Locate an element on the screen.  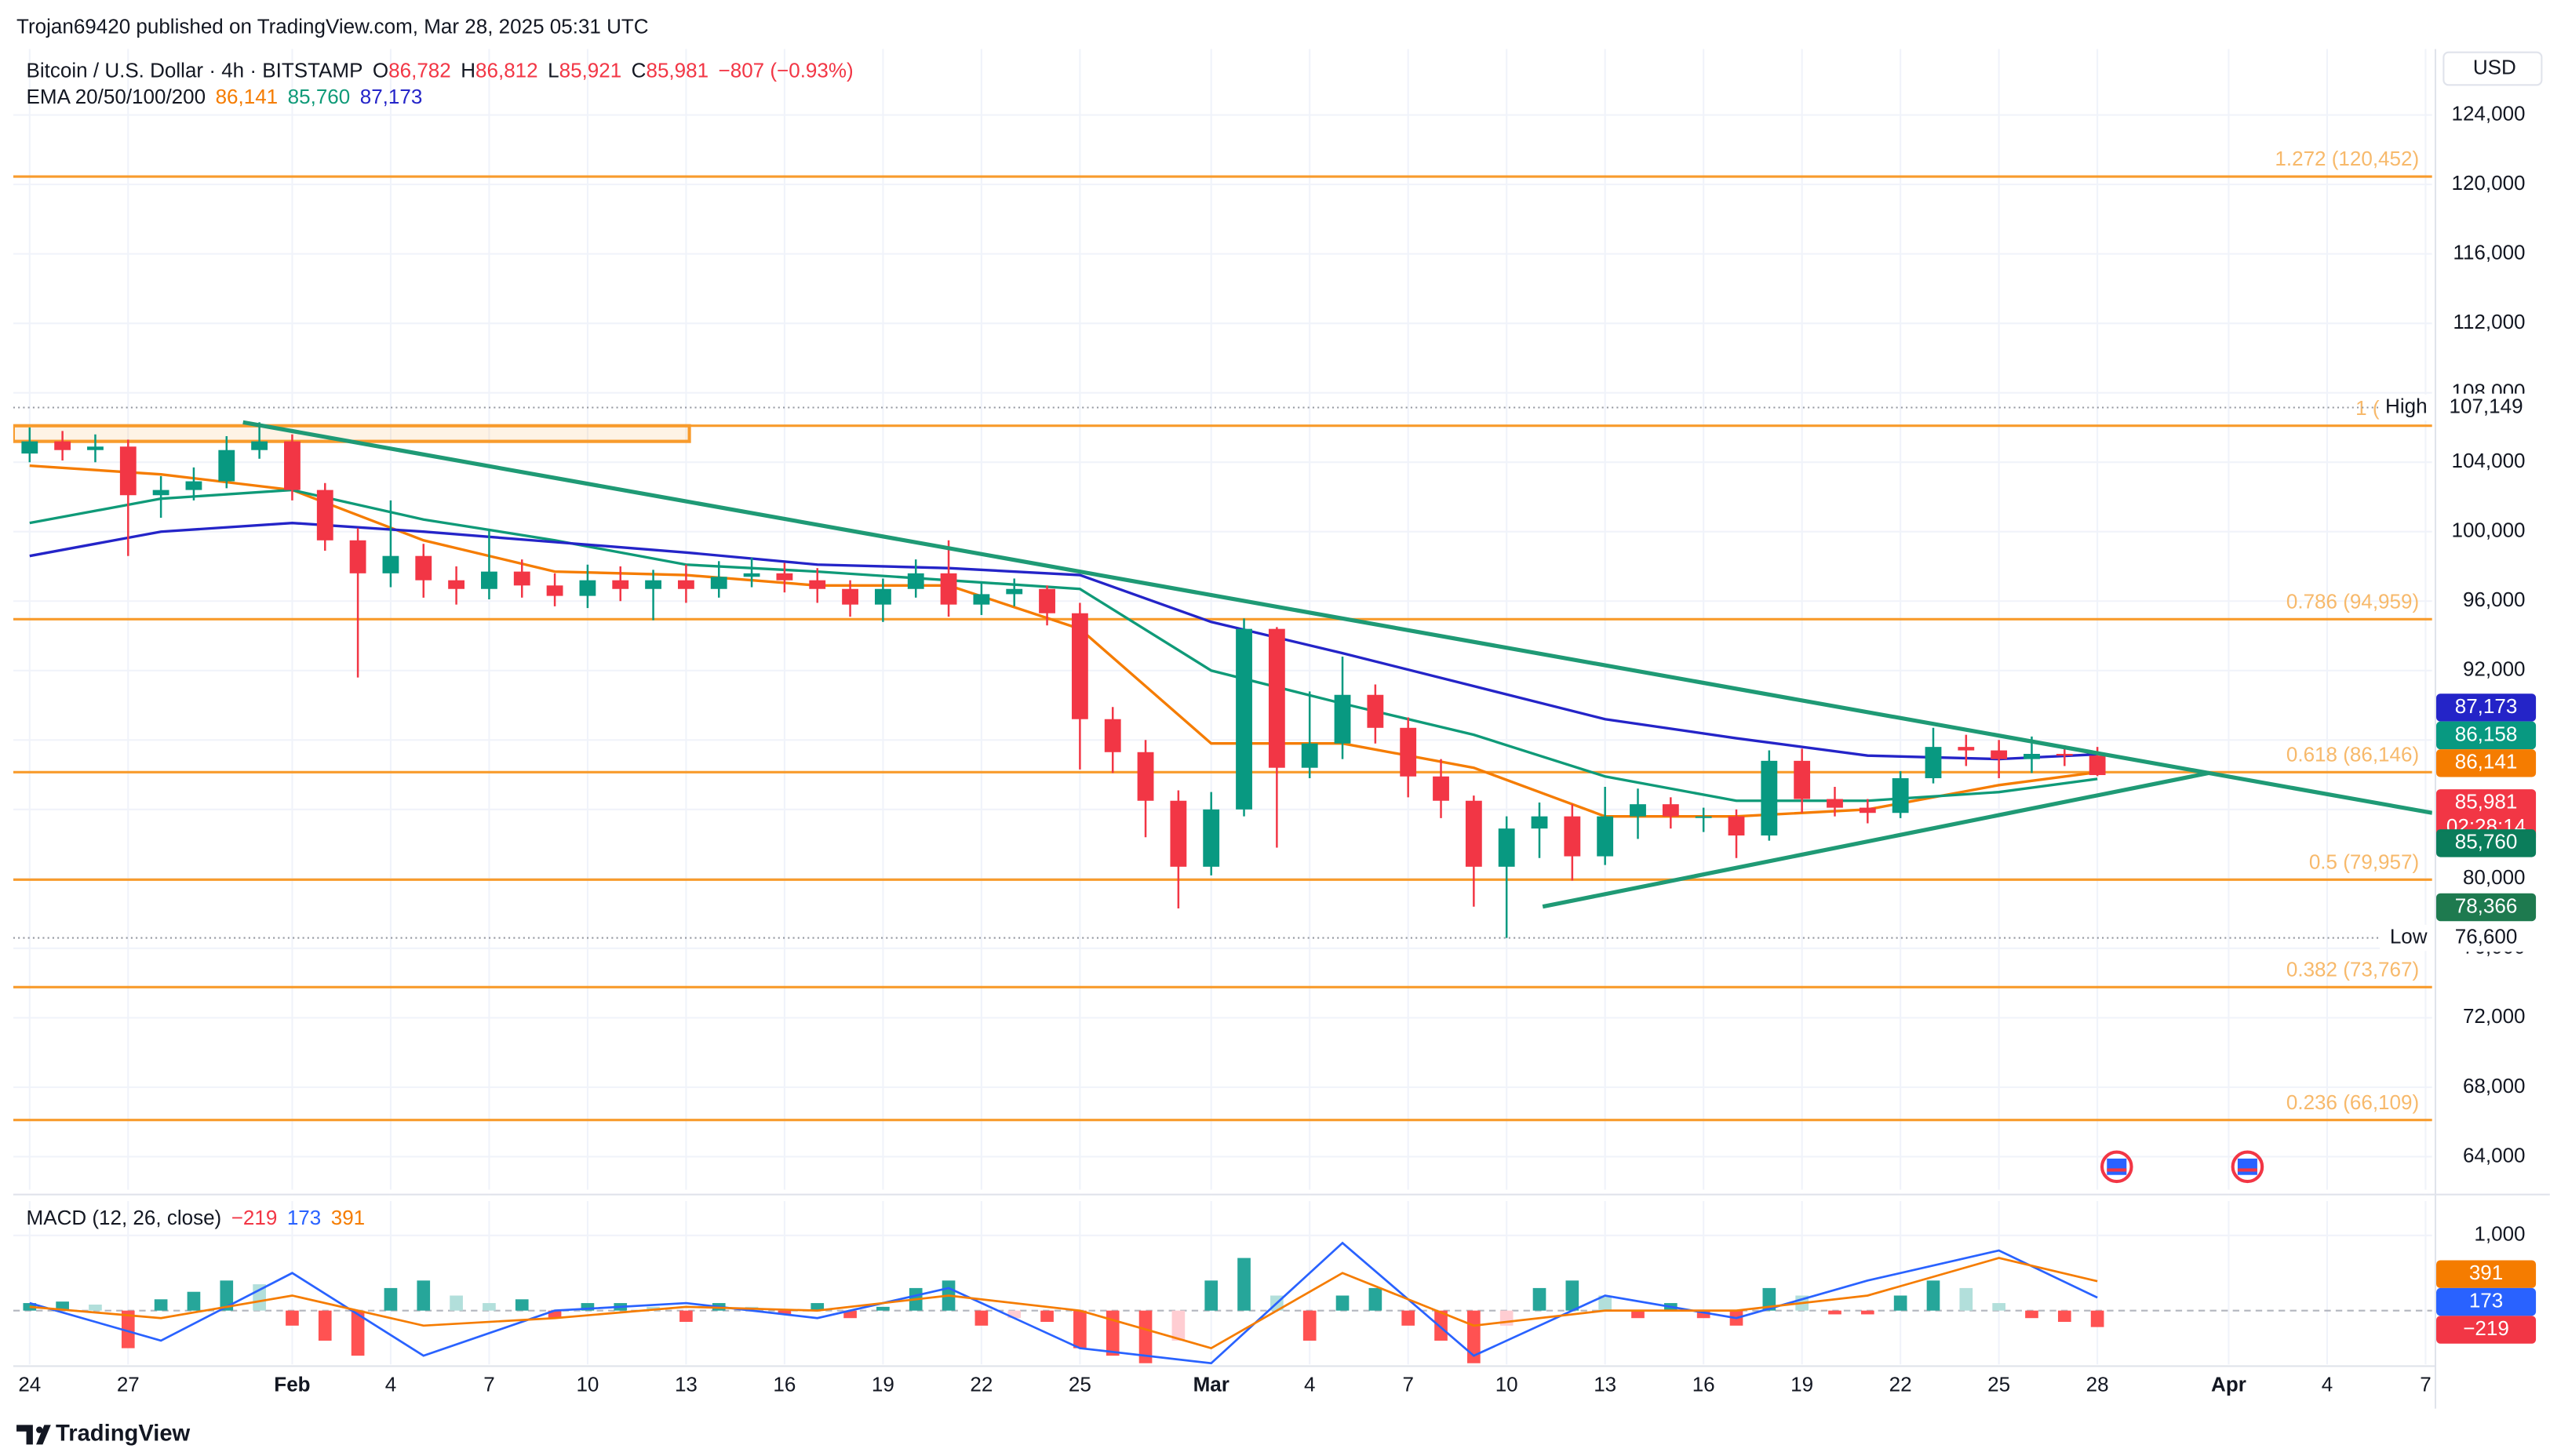
macd-title: MACD (12, 26, close) is located at coordinates (124, 1217).